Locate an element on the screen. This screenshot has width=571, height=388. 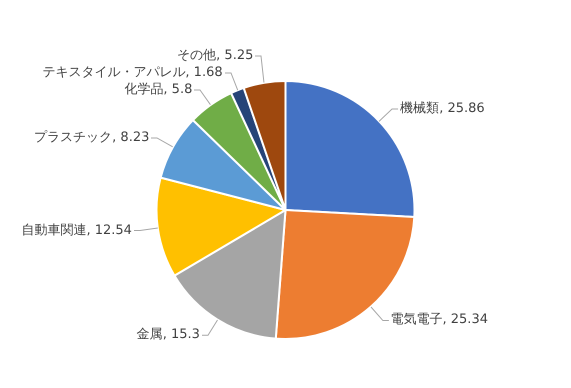
slice-label: その他, 5.25 is located at coordinates (215, 56).